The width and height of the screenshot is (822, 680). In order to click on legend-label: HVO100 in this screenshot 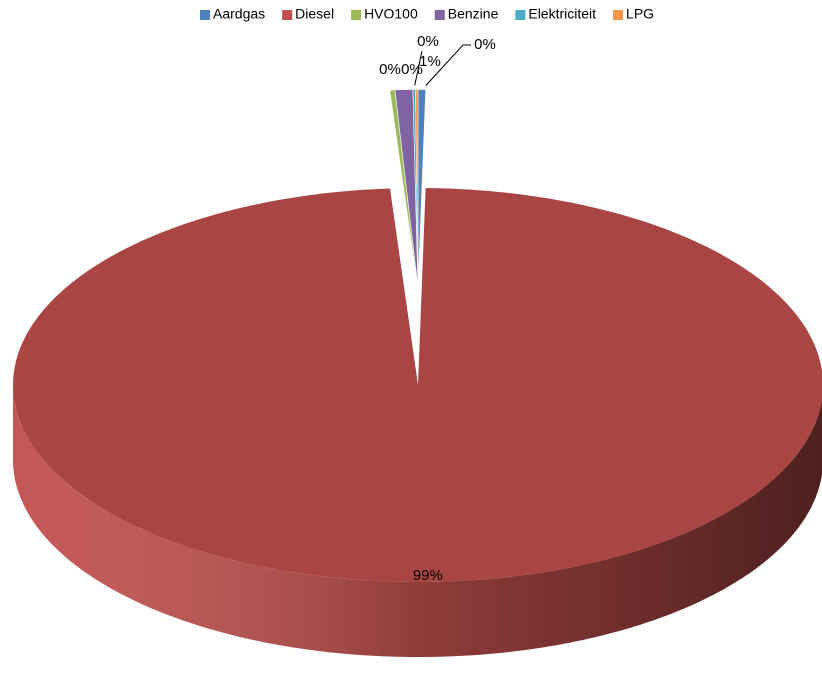, I will do `click(391, 14)`.